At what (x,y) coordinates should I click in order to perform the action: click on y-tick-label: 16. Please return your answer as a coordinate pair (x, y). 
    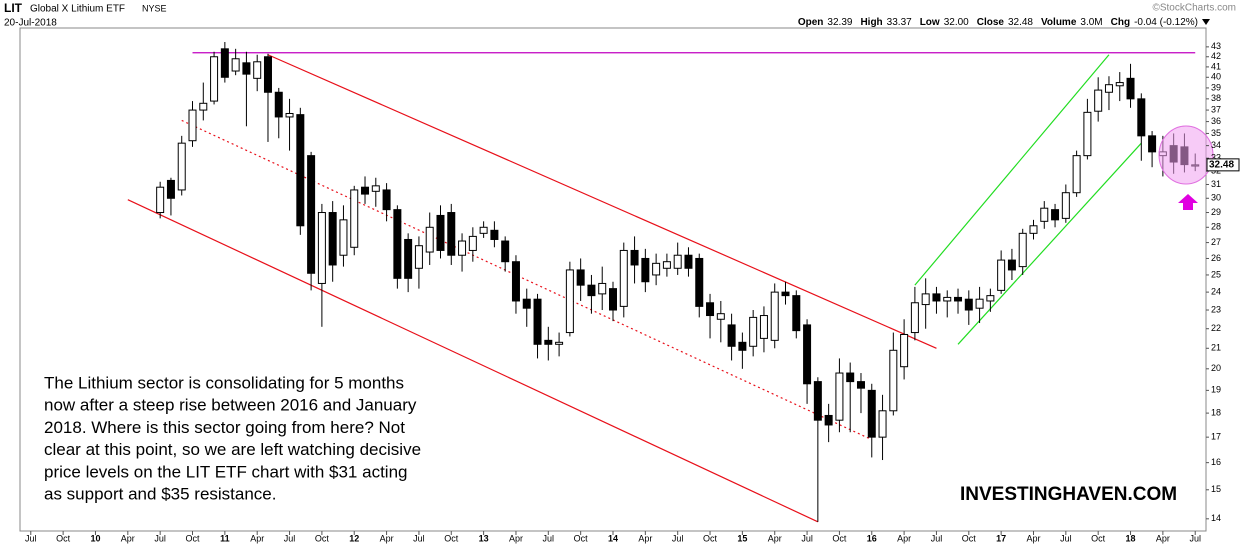
    Looking at the image, I should click on (1216, 462).